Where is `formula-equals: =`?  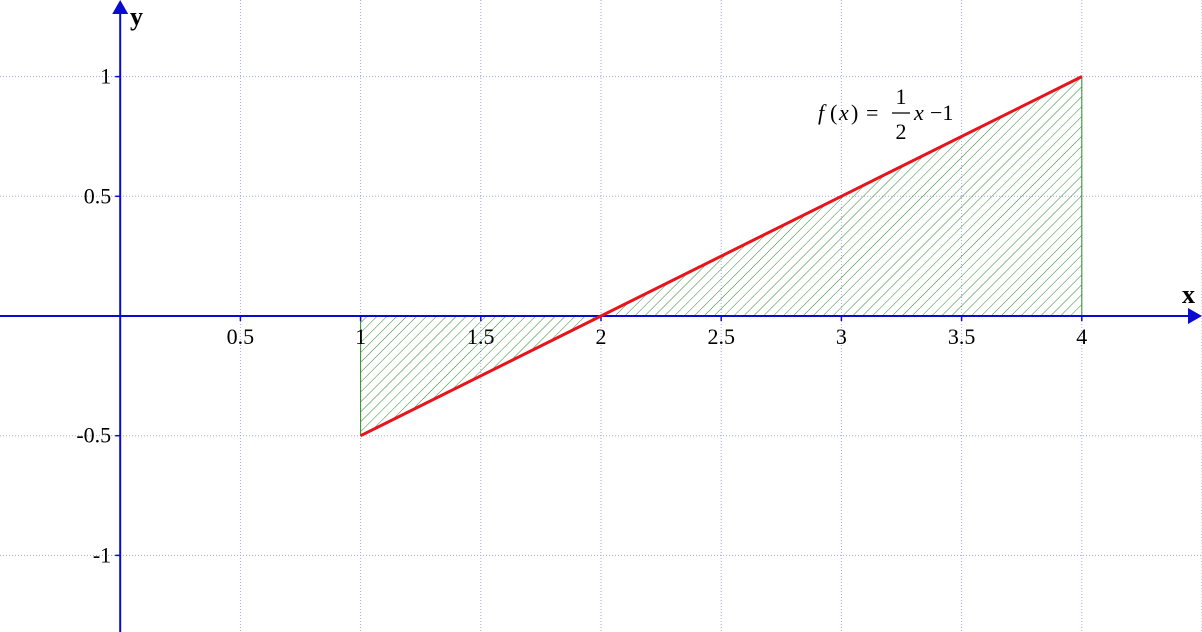
formula-equals: = is located at coordinates (872, 112).